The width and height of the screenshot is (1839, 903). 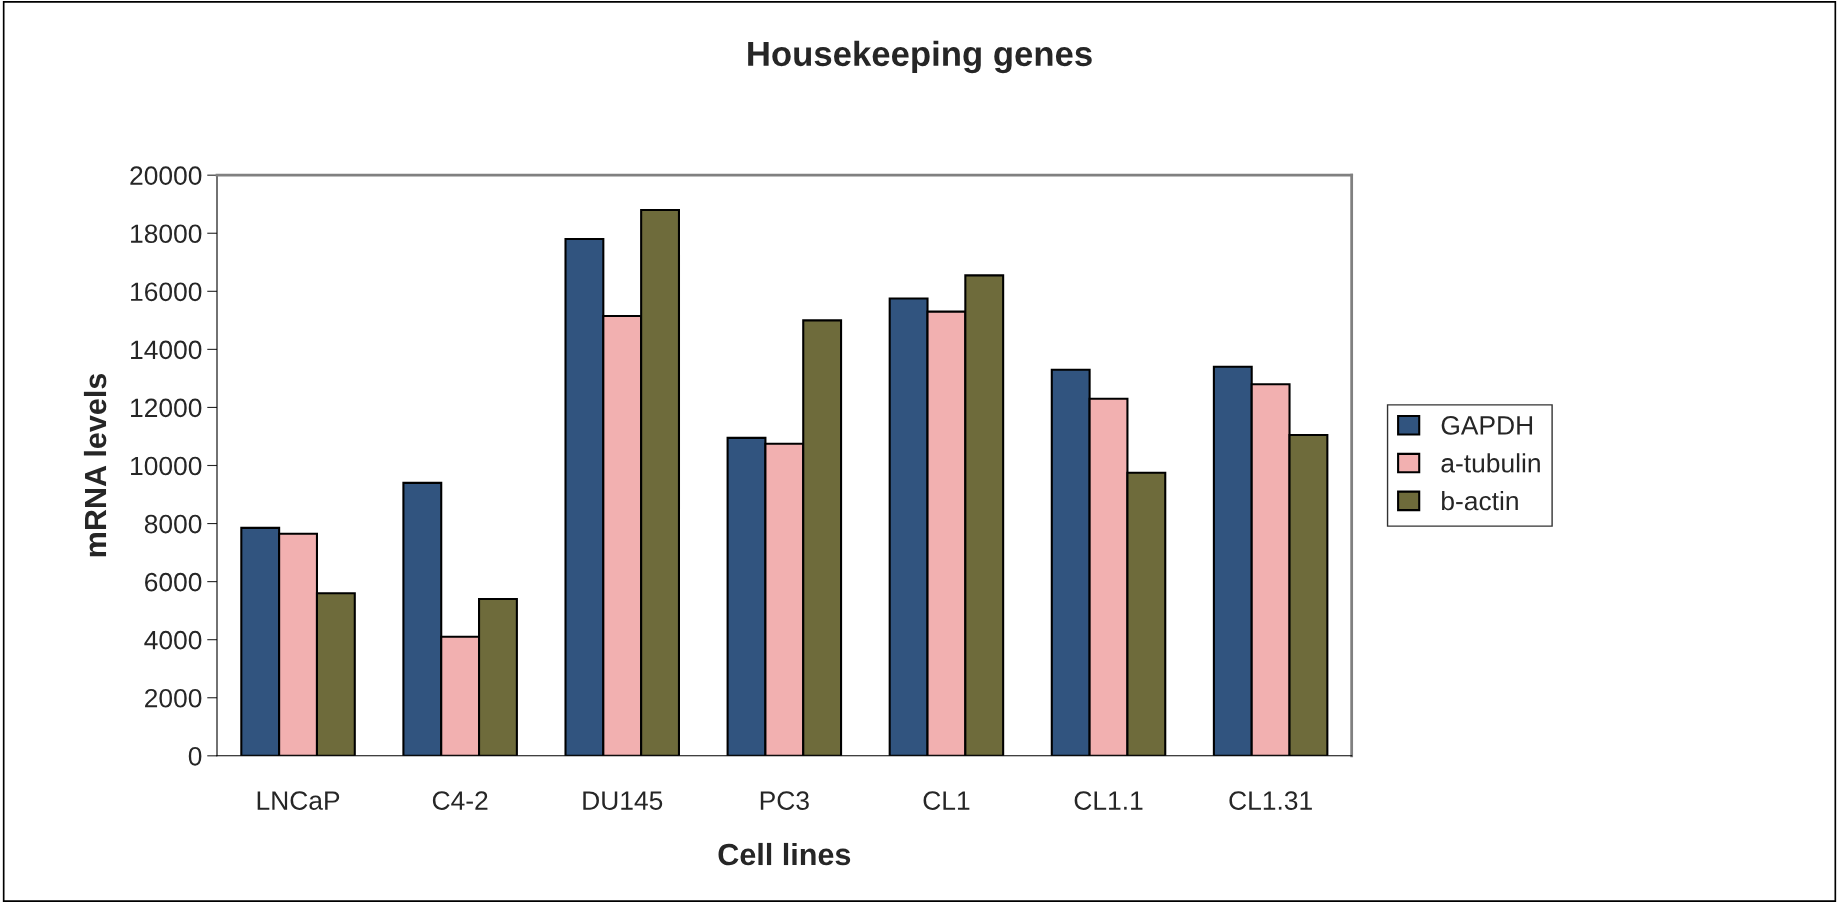 I want to click on y-tick-label: 4000, so click(x=173, y=640).